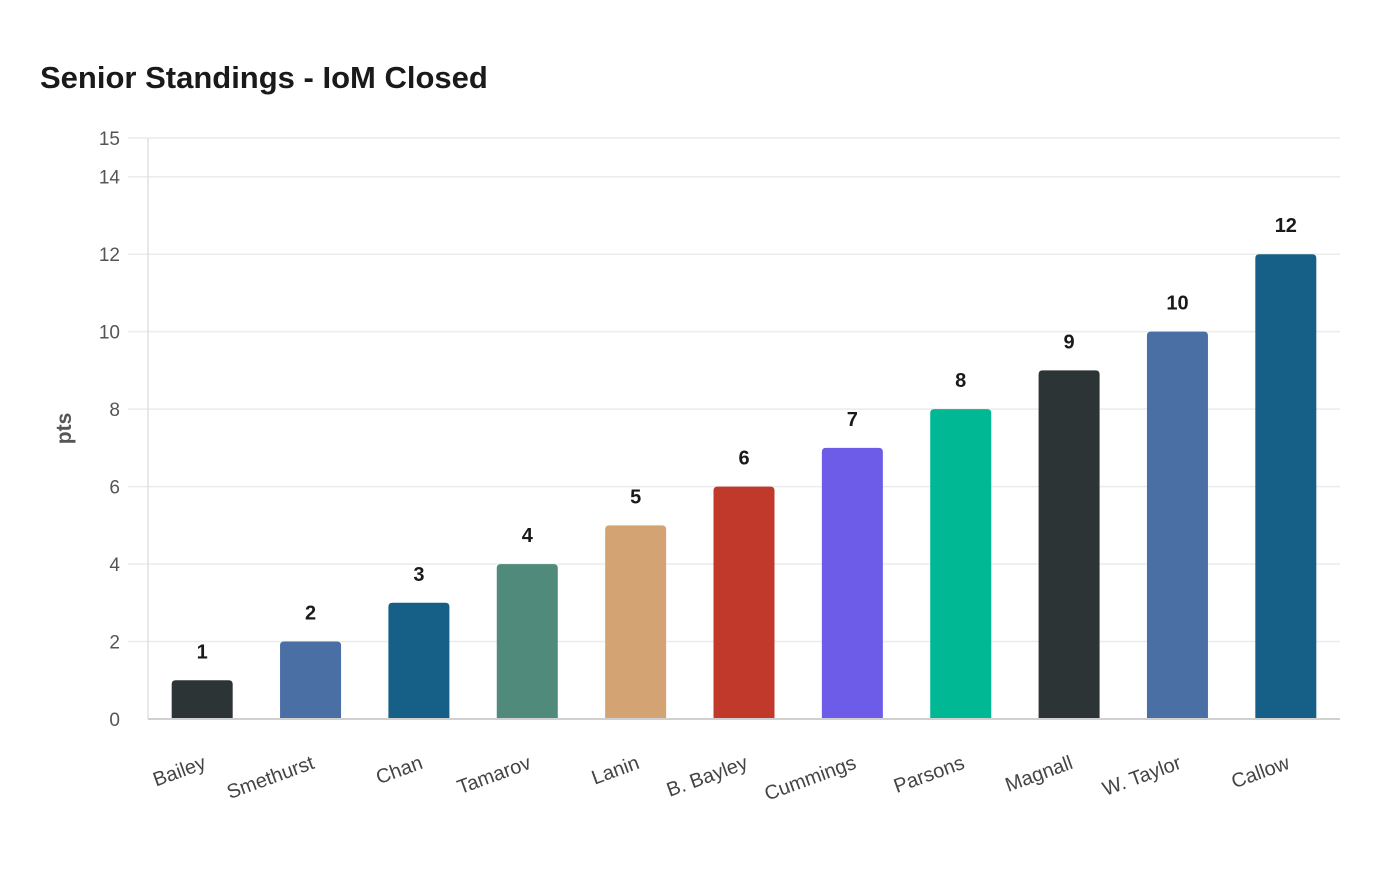  I want to click on x-tick-label: Parsons, so click(929, 775).